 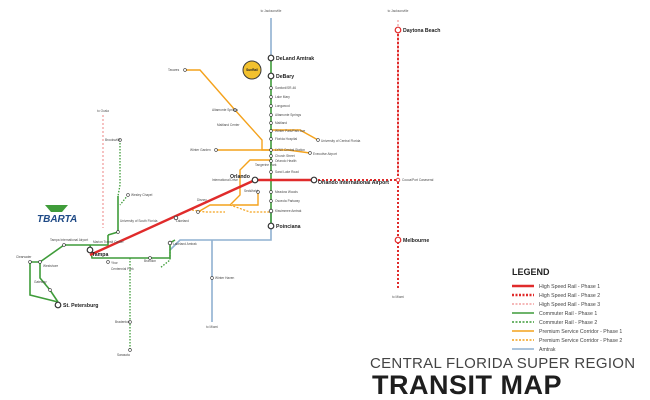 What do you see at coordinates (123, 355) in the screenshot?
I see `label-sarasota: Sarasota` at bounding box center [123, 355].